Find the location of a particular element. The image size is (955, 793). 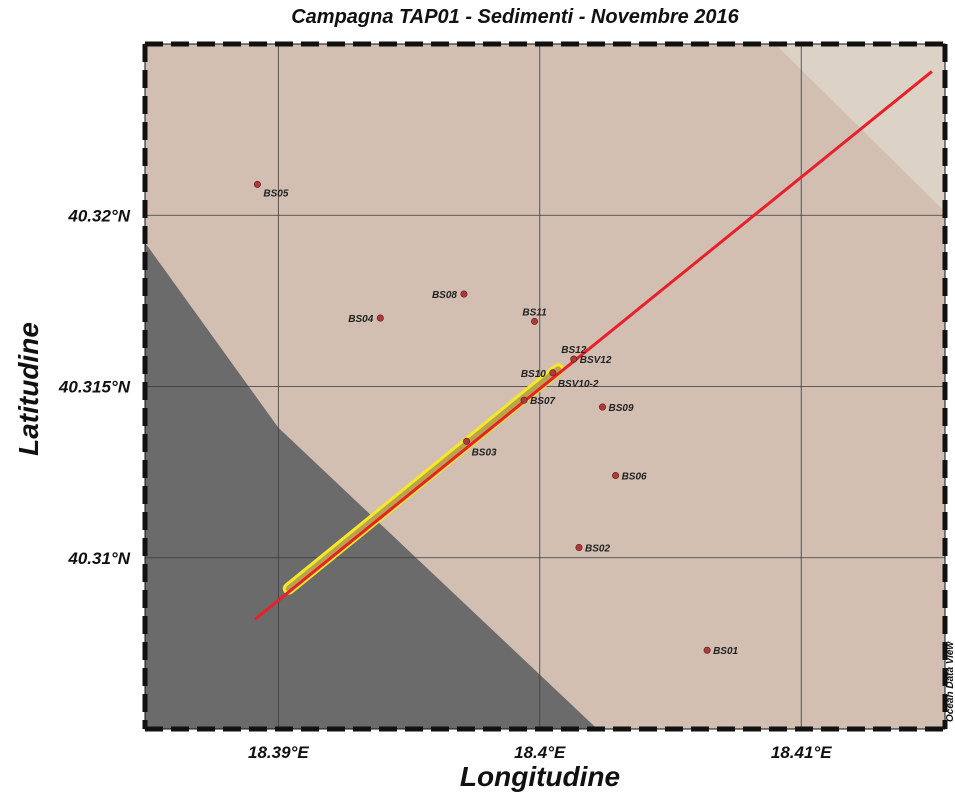

station-label: BS04 is located at coordinates (360, 319).